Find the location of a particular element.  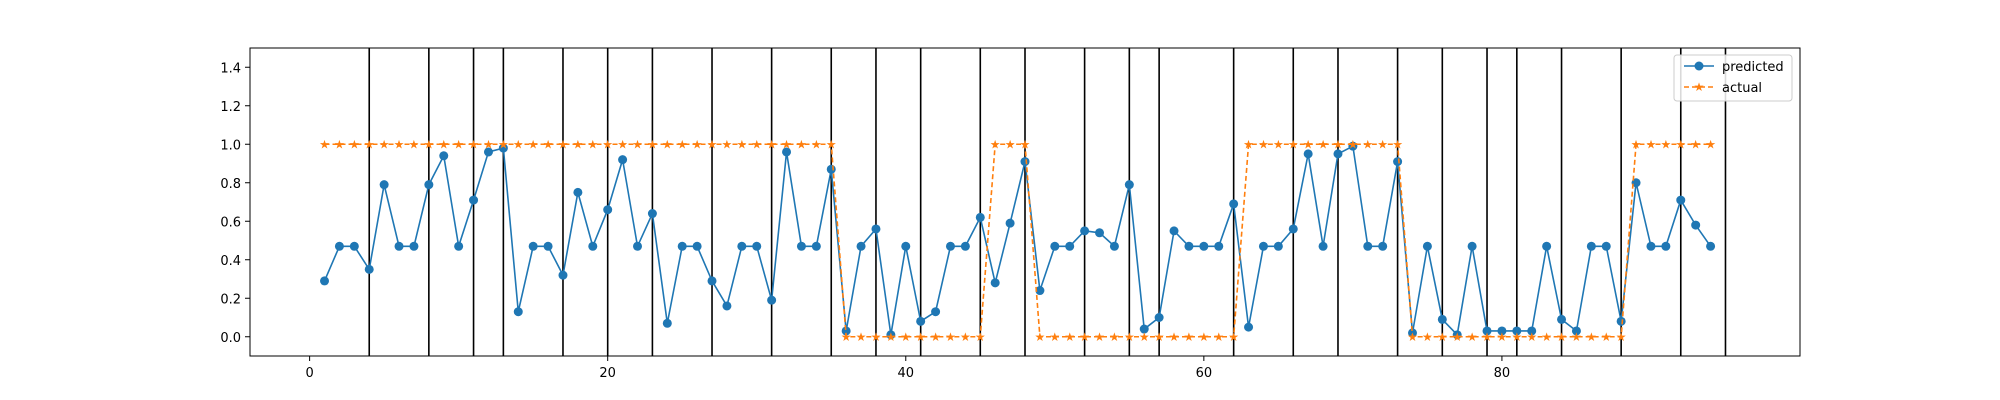

y-tick-label: 0.6 is located at coordinates (230, 222).